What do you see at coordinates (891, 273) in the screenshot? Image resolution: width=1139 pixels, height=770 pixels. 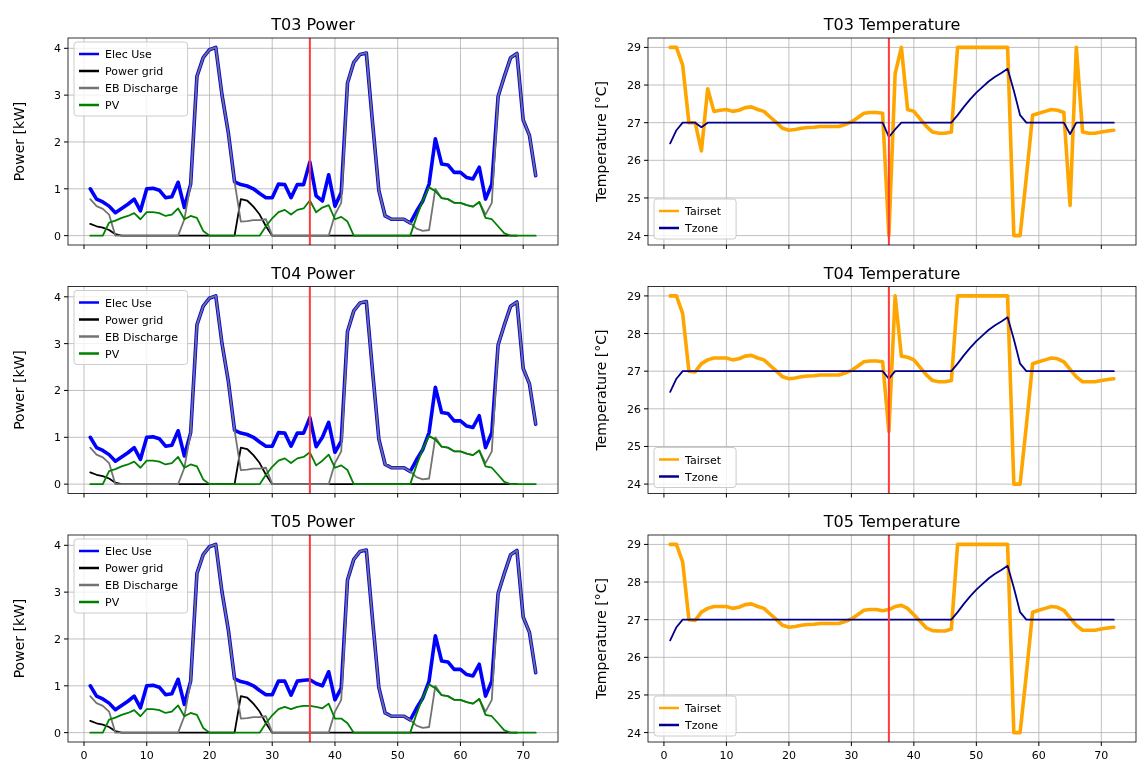 I see `chart-title: T04 Temperature` at bounding box center [891, 273].